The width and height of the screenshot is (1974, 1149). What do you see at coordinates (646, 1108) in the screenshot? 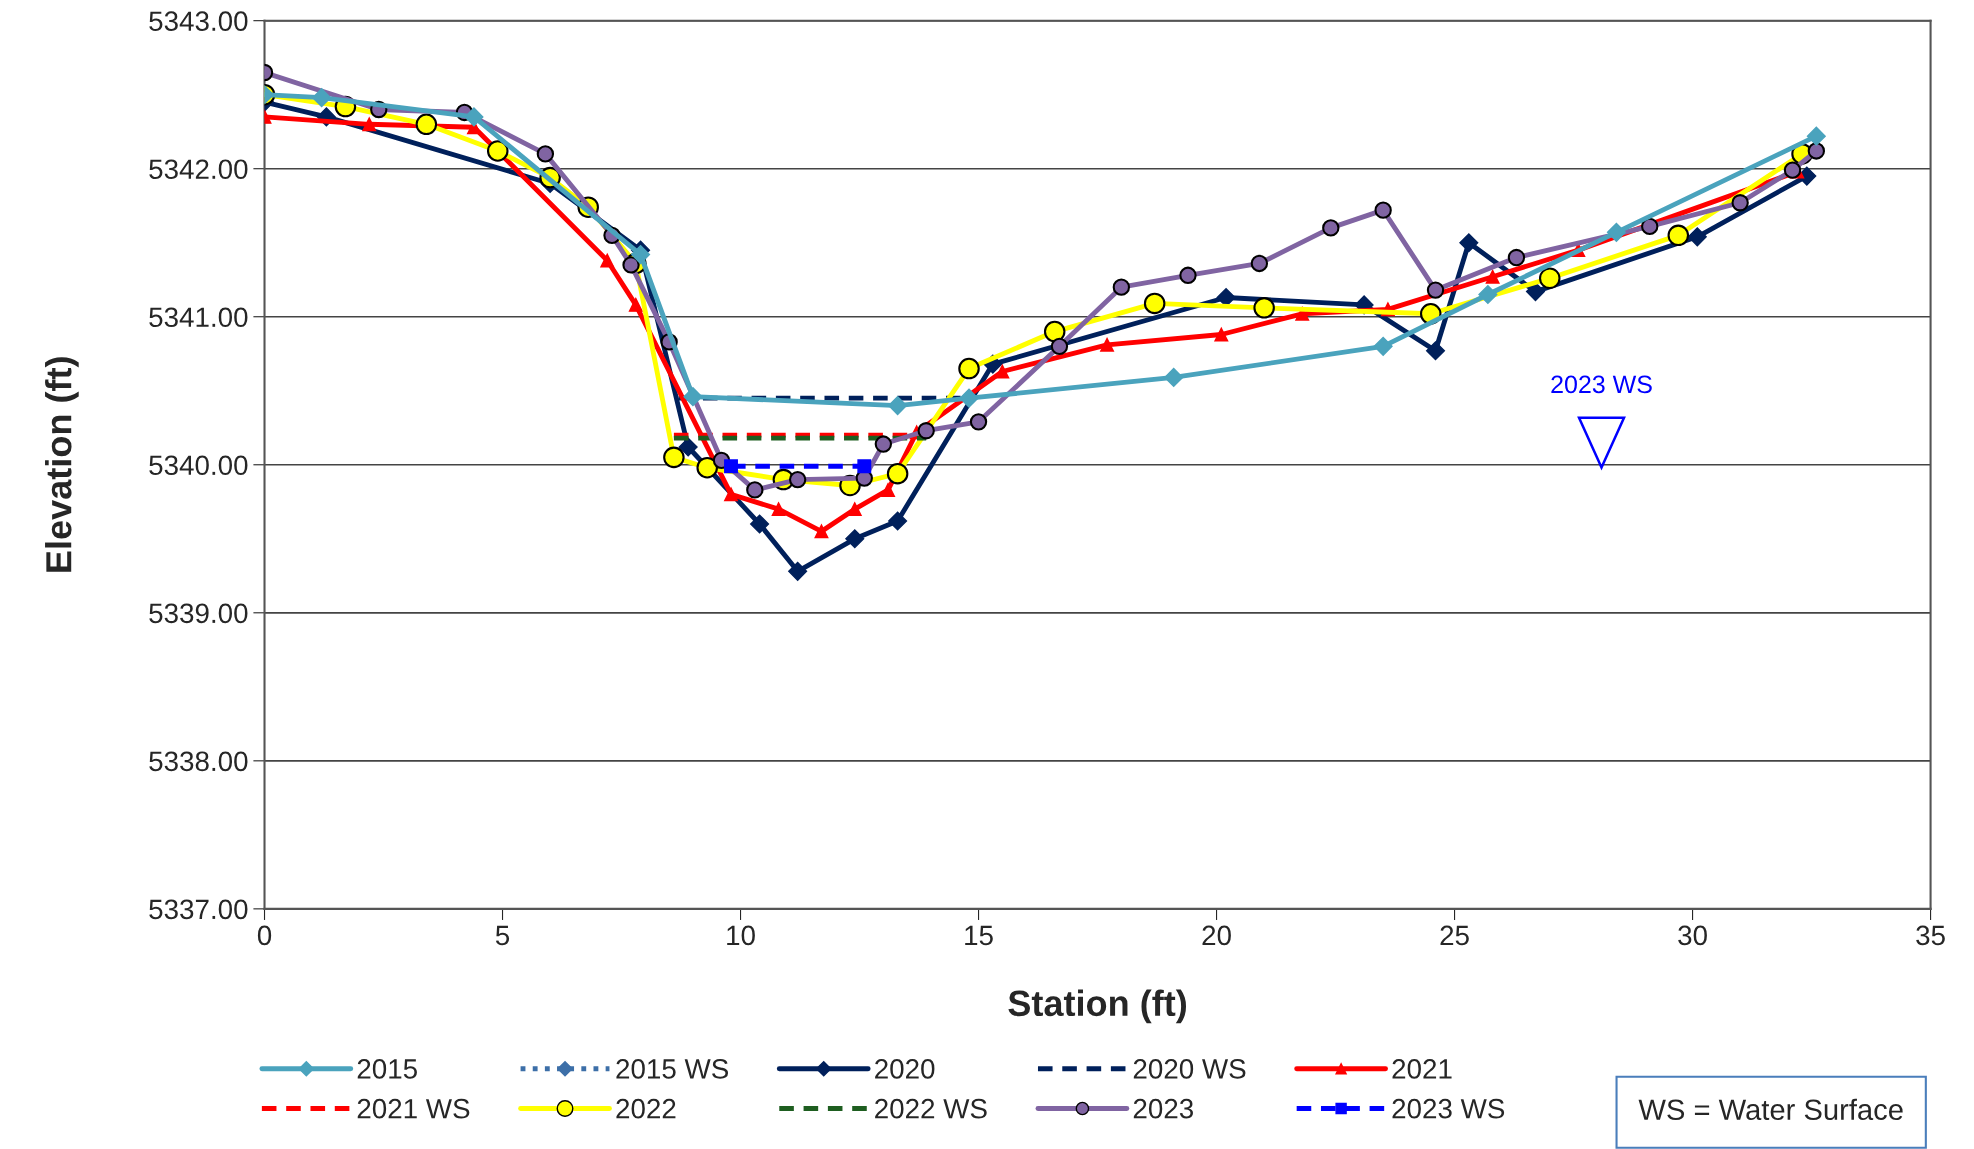
I see `legend-label: 2022` at bounding box center [646, 1108].